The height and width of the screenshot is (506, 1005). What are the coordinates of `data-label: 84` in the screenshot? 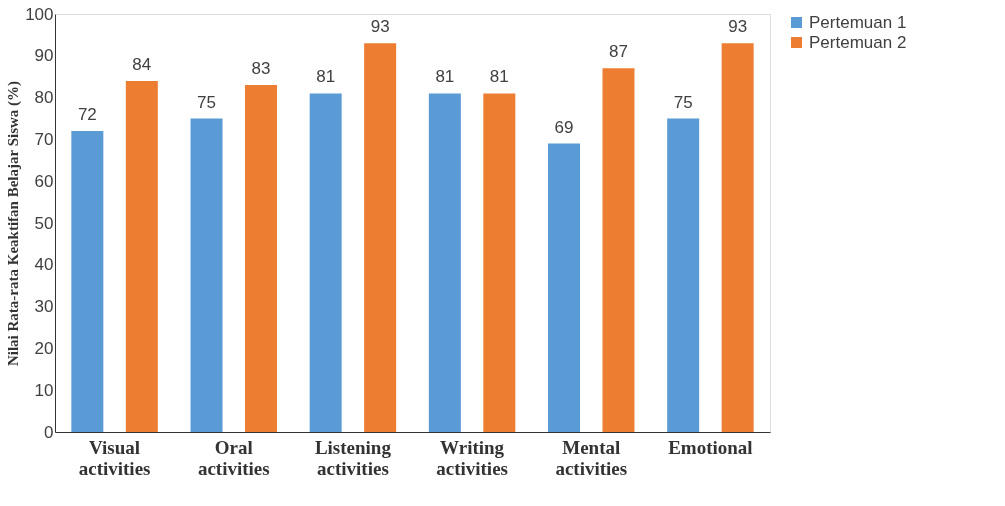 It's located at (142, 64).